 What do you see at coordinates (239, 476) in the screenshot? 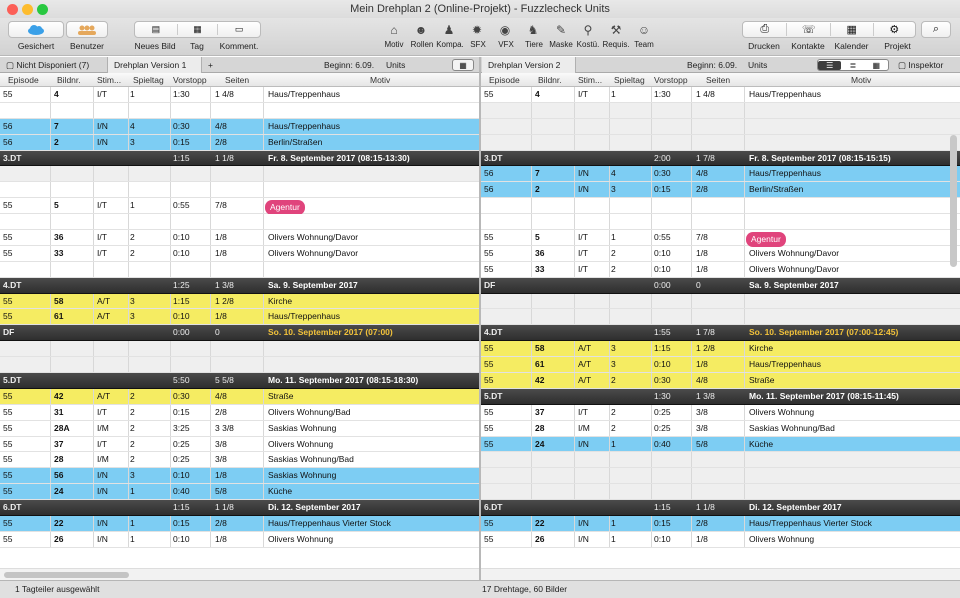
I see `table-row: 55 56 I/N 3 0:10 1/8 Saskias Wohnung` at bounding box center [239, 476].